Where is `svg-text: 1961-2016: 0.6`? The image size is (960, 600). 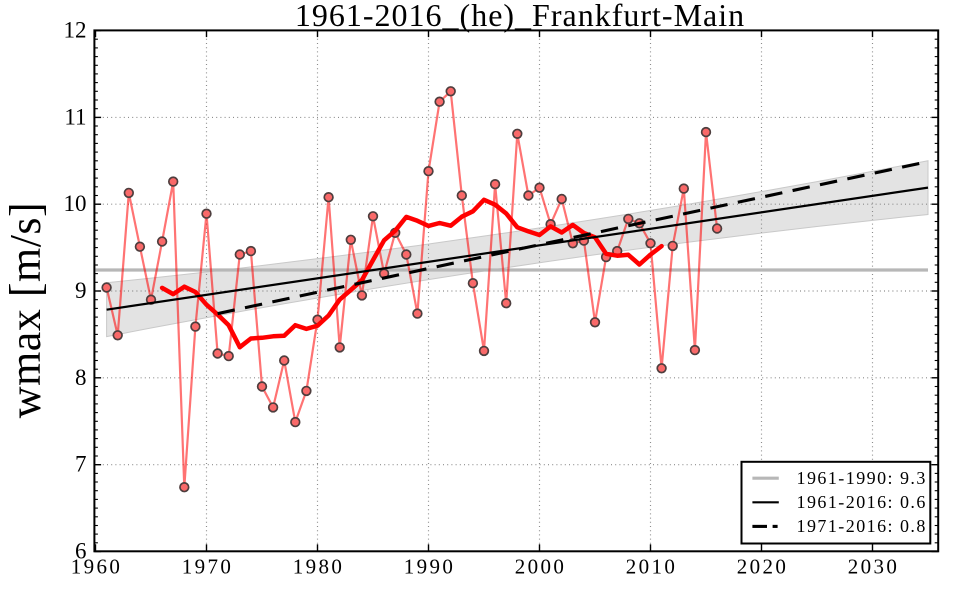 svg-text: 1961-2016: 0.6 is located at coordinates (862, 502).